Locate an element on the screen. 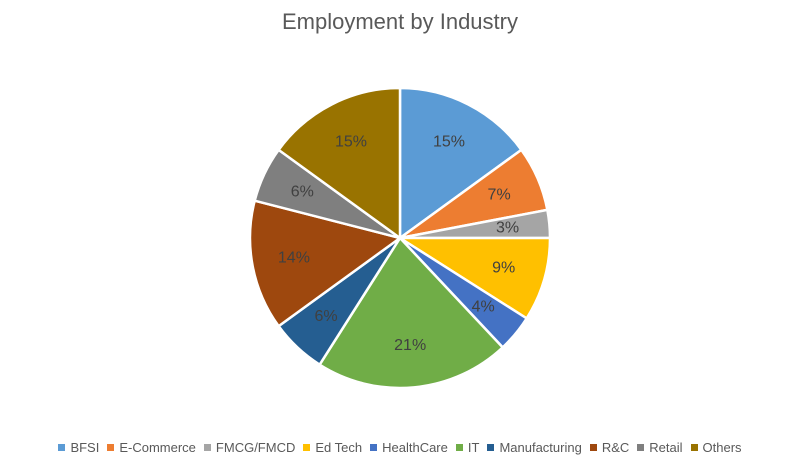 The width and height of the screenshot is (800, 467). legend-item-it: IT is located at coordinates (467, 447).